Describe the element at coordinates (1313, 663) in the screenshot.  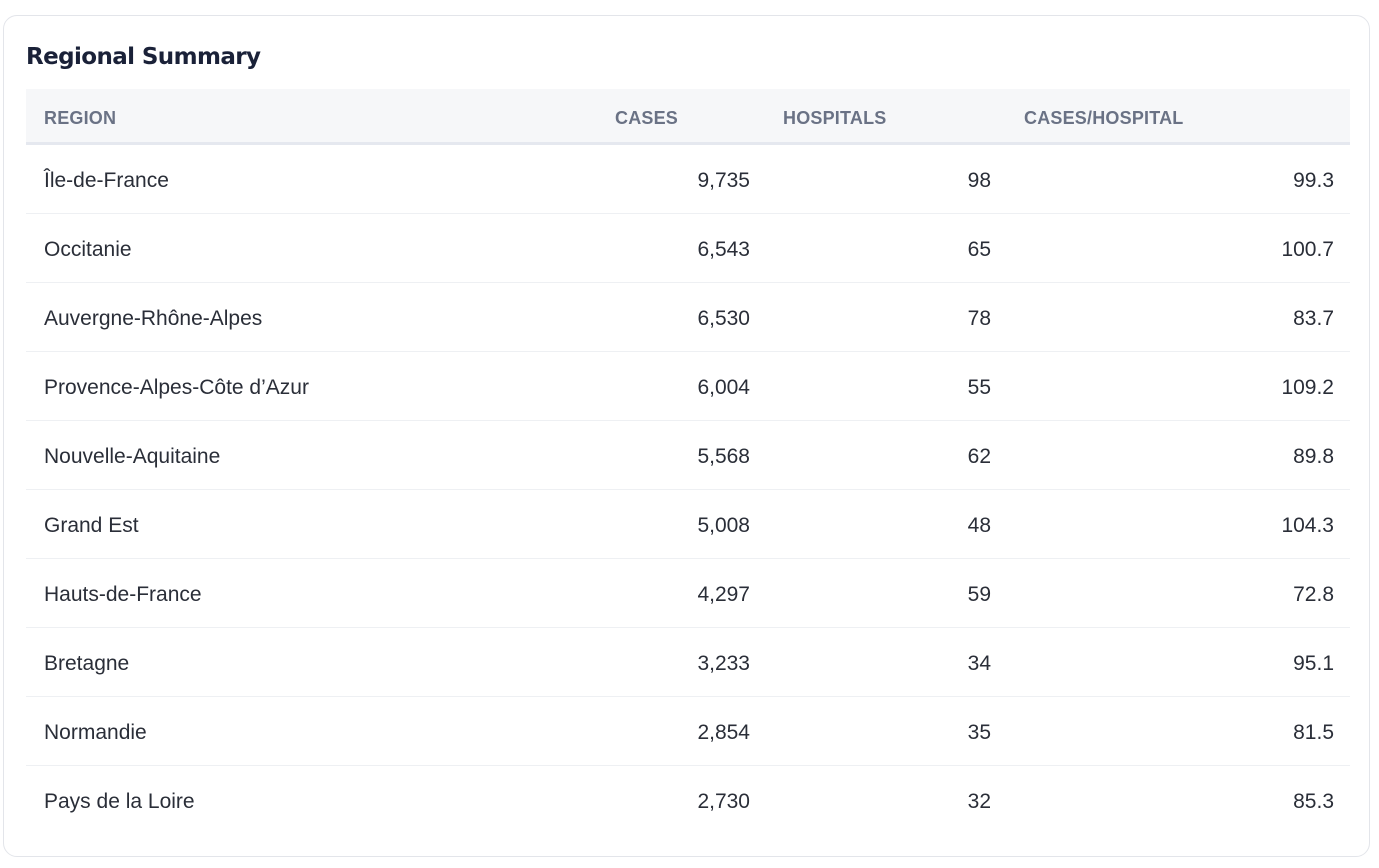
I see `cases-per-hospital-cell: 95.1` at that location.